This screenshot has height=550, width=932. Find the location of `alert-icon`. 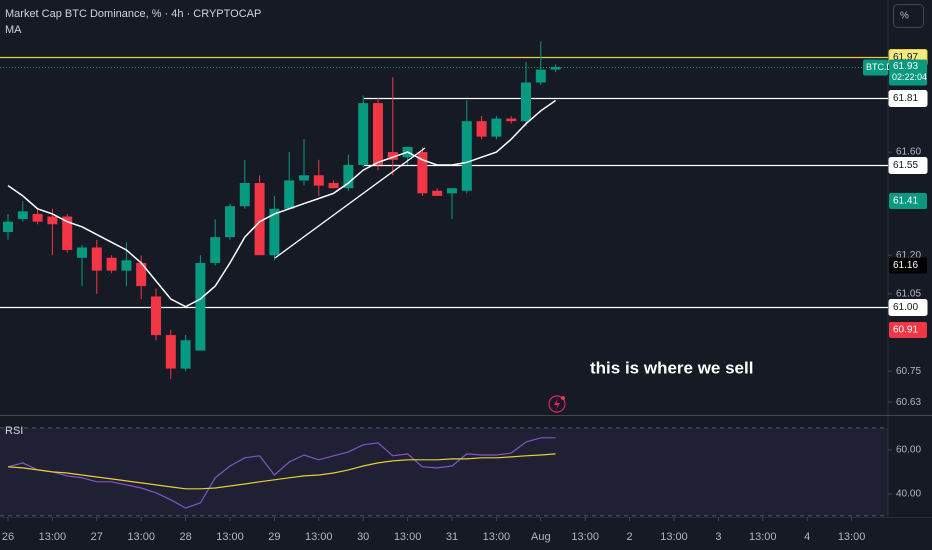

alert-icon is located at coordinates (557, 404).